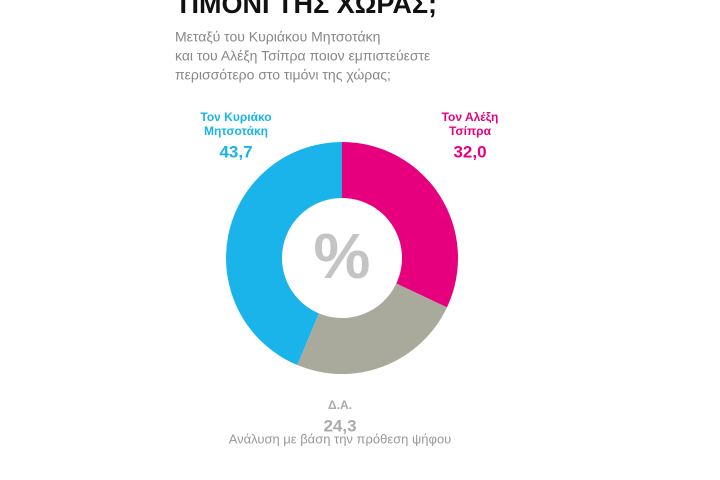 Image resolution: width=720 pixels, height=480 pixels. I want to click on value-label: 43,7, so click(235, 151).